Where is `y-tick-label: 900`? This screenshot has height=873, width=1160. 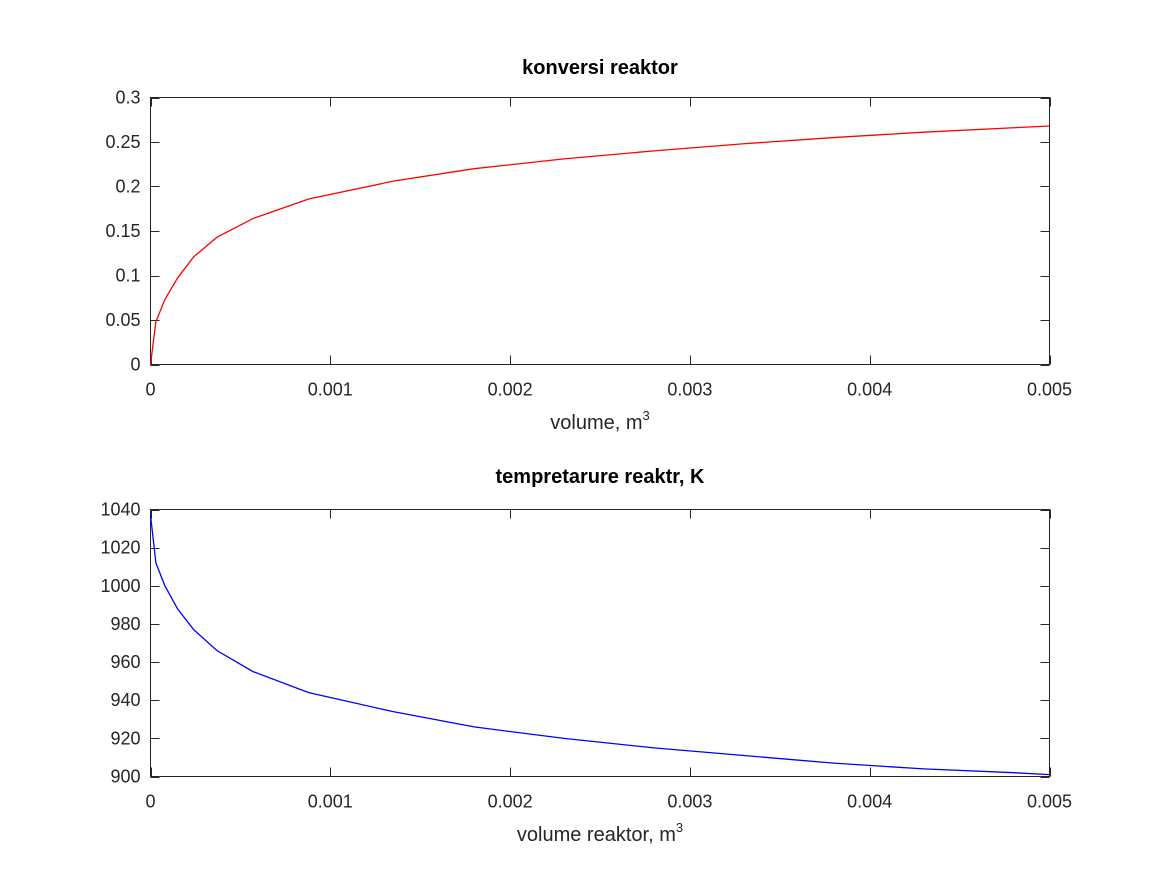
y-tick-label: 900 is located at coordinates (125, 777).